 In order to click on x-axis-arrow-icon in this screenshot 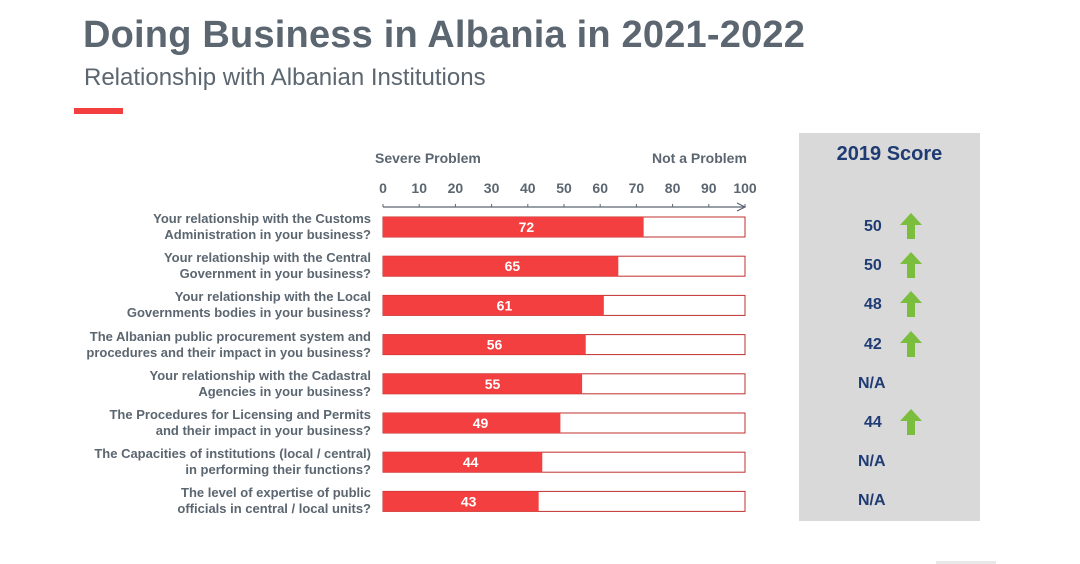, I will do `click(741, 207)`.